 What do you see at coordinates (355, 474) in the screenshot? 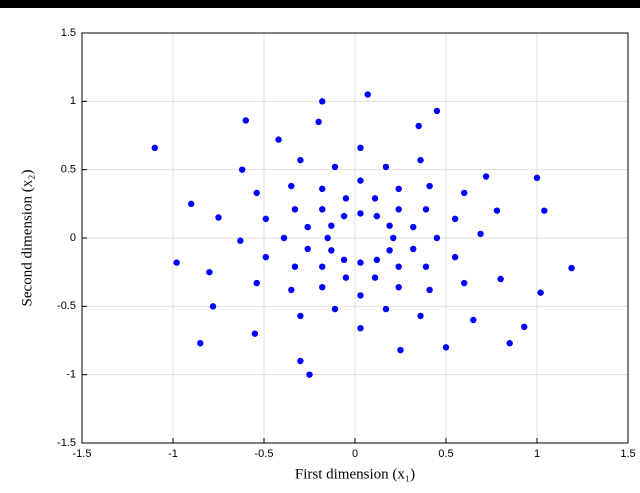
I see `x-axis-label: First dimension (x₁)` at bounding box center [355, 474].